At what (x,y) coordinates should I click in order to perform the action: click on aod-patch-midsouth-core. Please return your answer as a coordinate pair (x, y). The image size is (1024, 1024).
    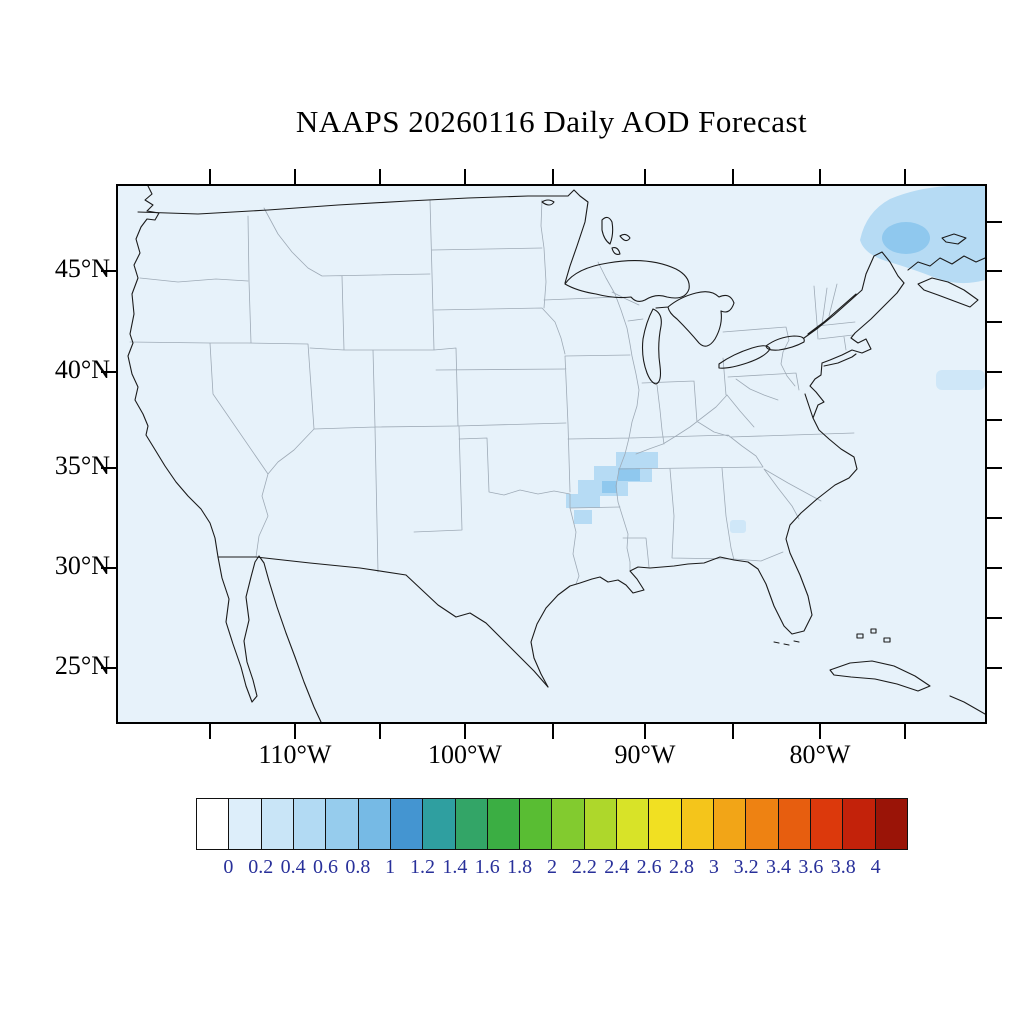
    Looking at the image, I should click on (621, 480).